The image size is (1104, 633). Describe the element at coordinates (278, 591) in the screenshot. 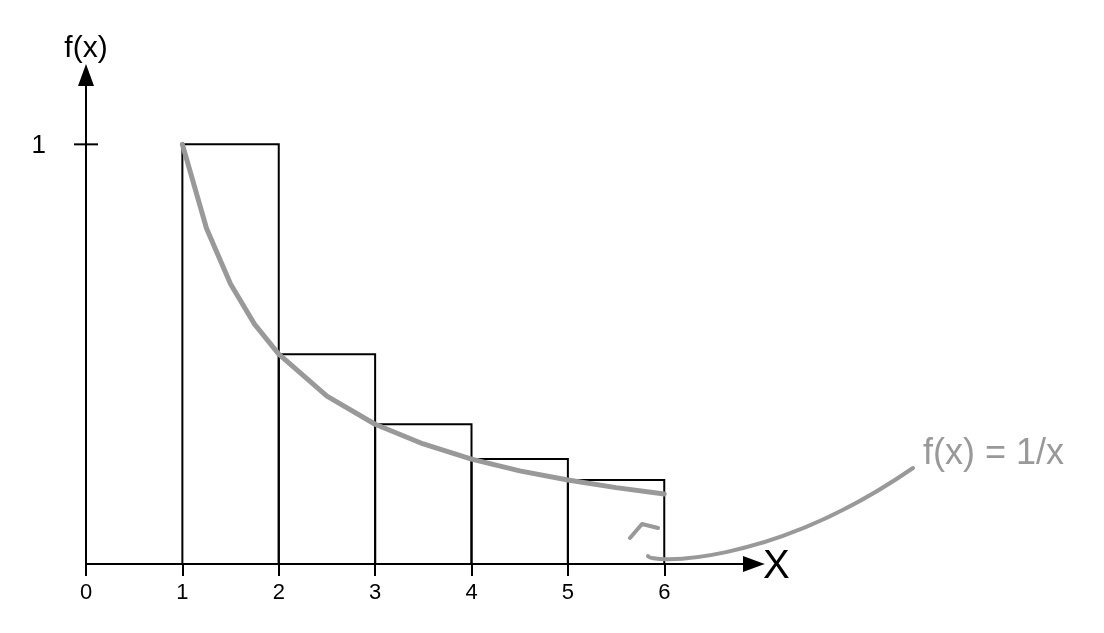

I see `x-tick-label: 2` at that location.